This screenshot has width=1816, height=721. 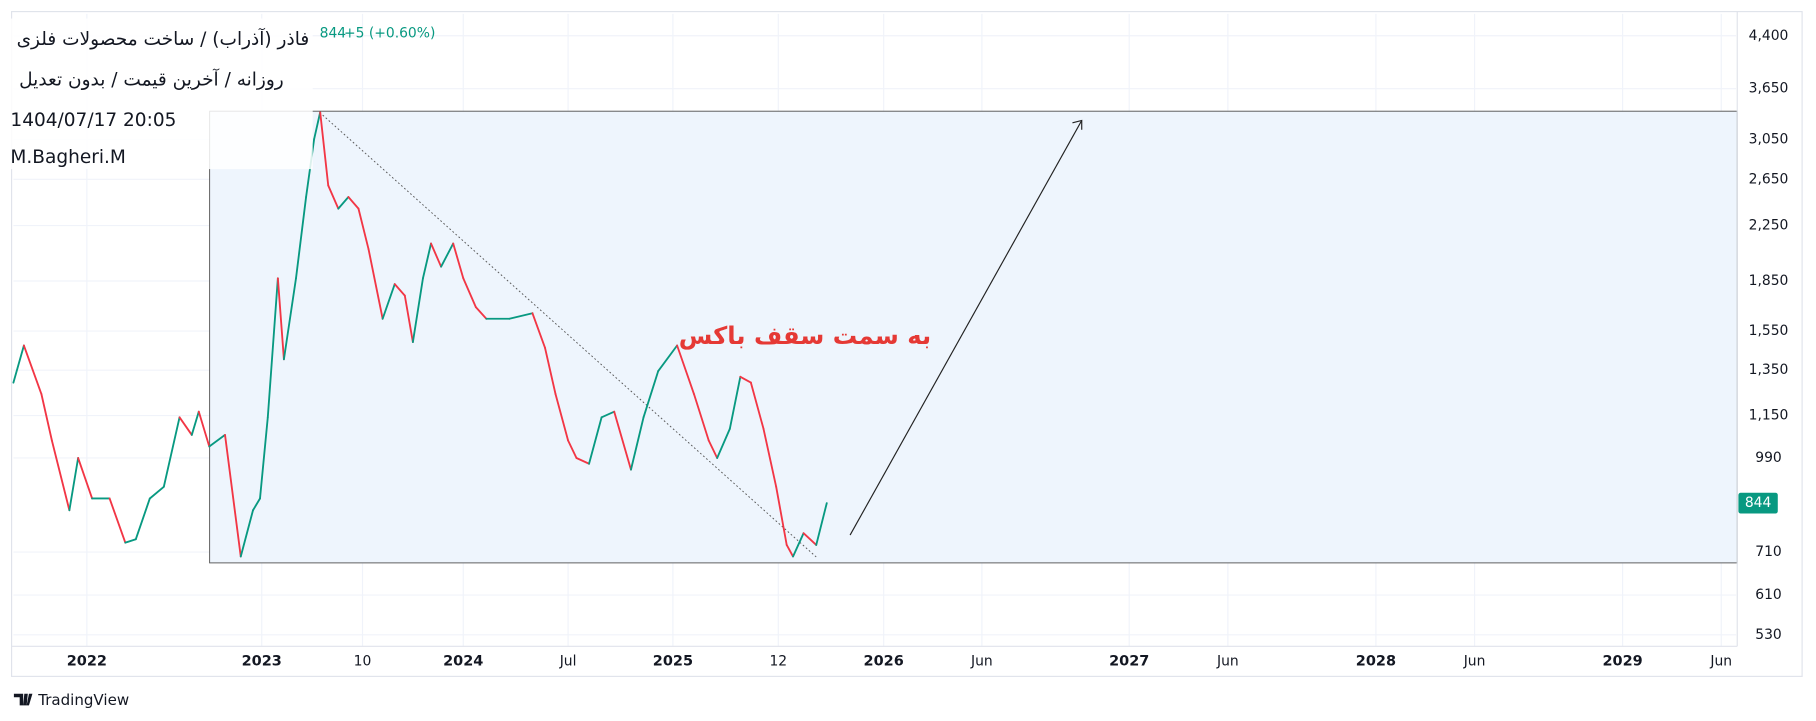 I want to click on subtitle: روزانه / آخرین قیمت / بدون تعدیل, so click(x=151, y=78).